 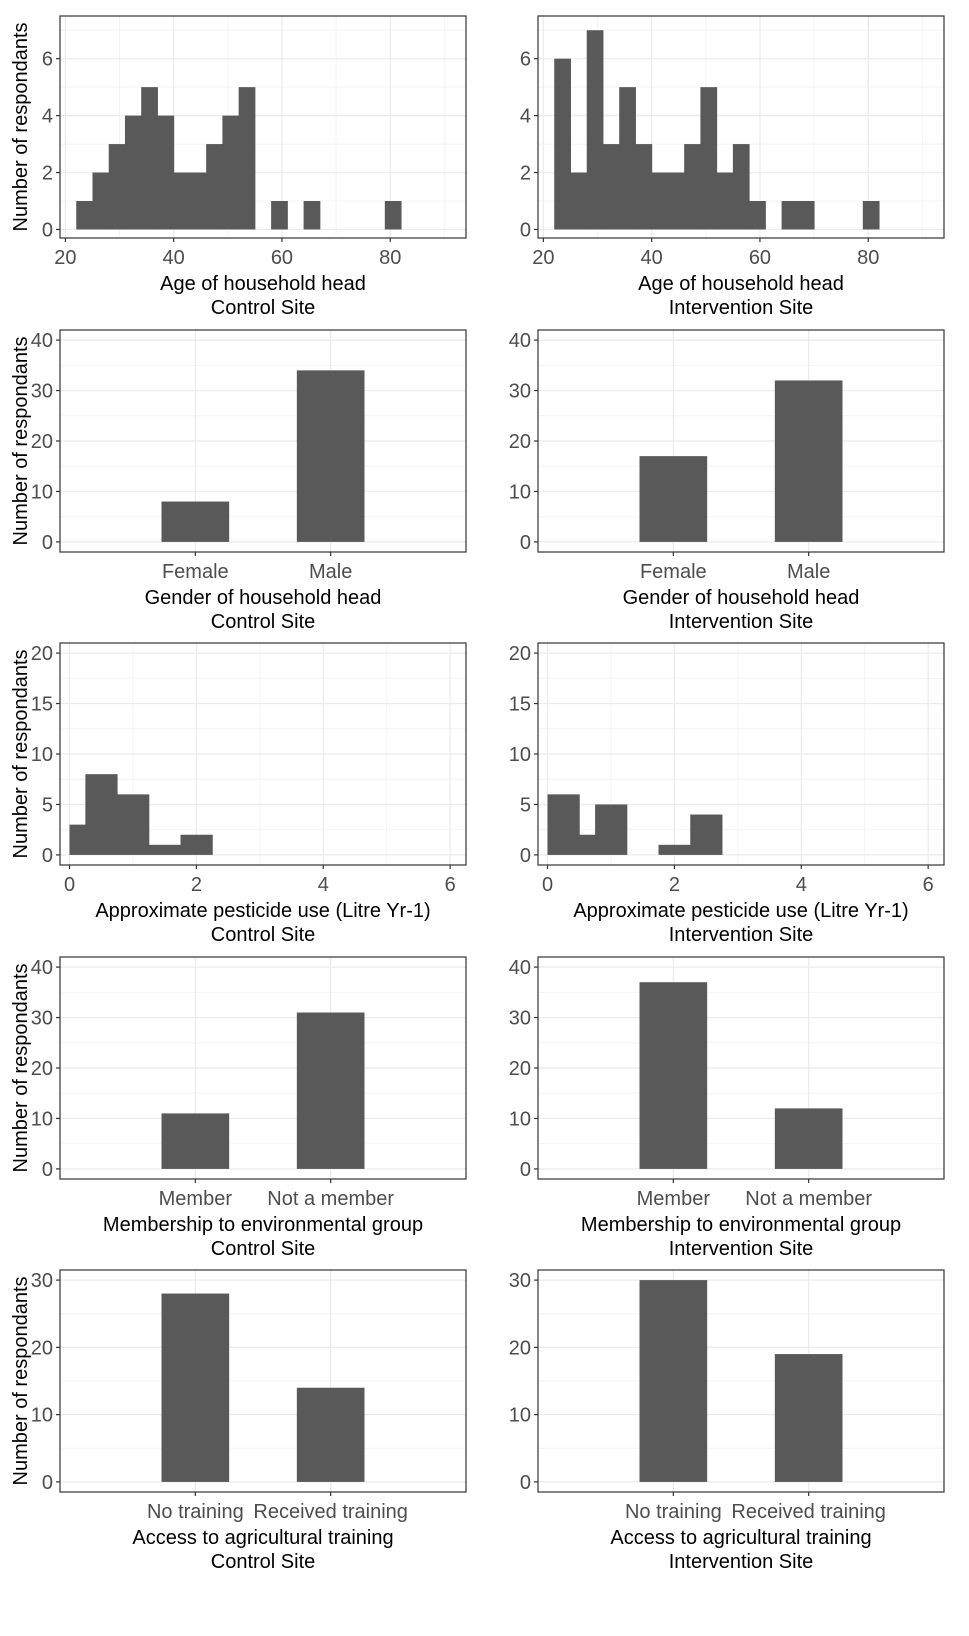 What do you see at coordinates (323, 885) in the screenshot?
I see `x-tick-label: 4` at bounding box center [323, 885].